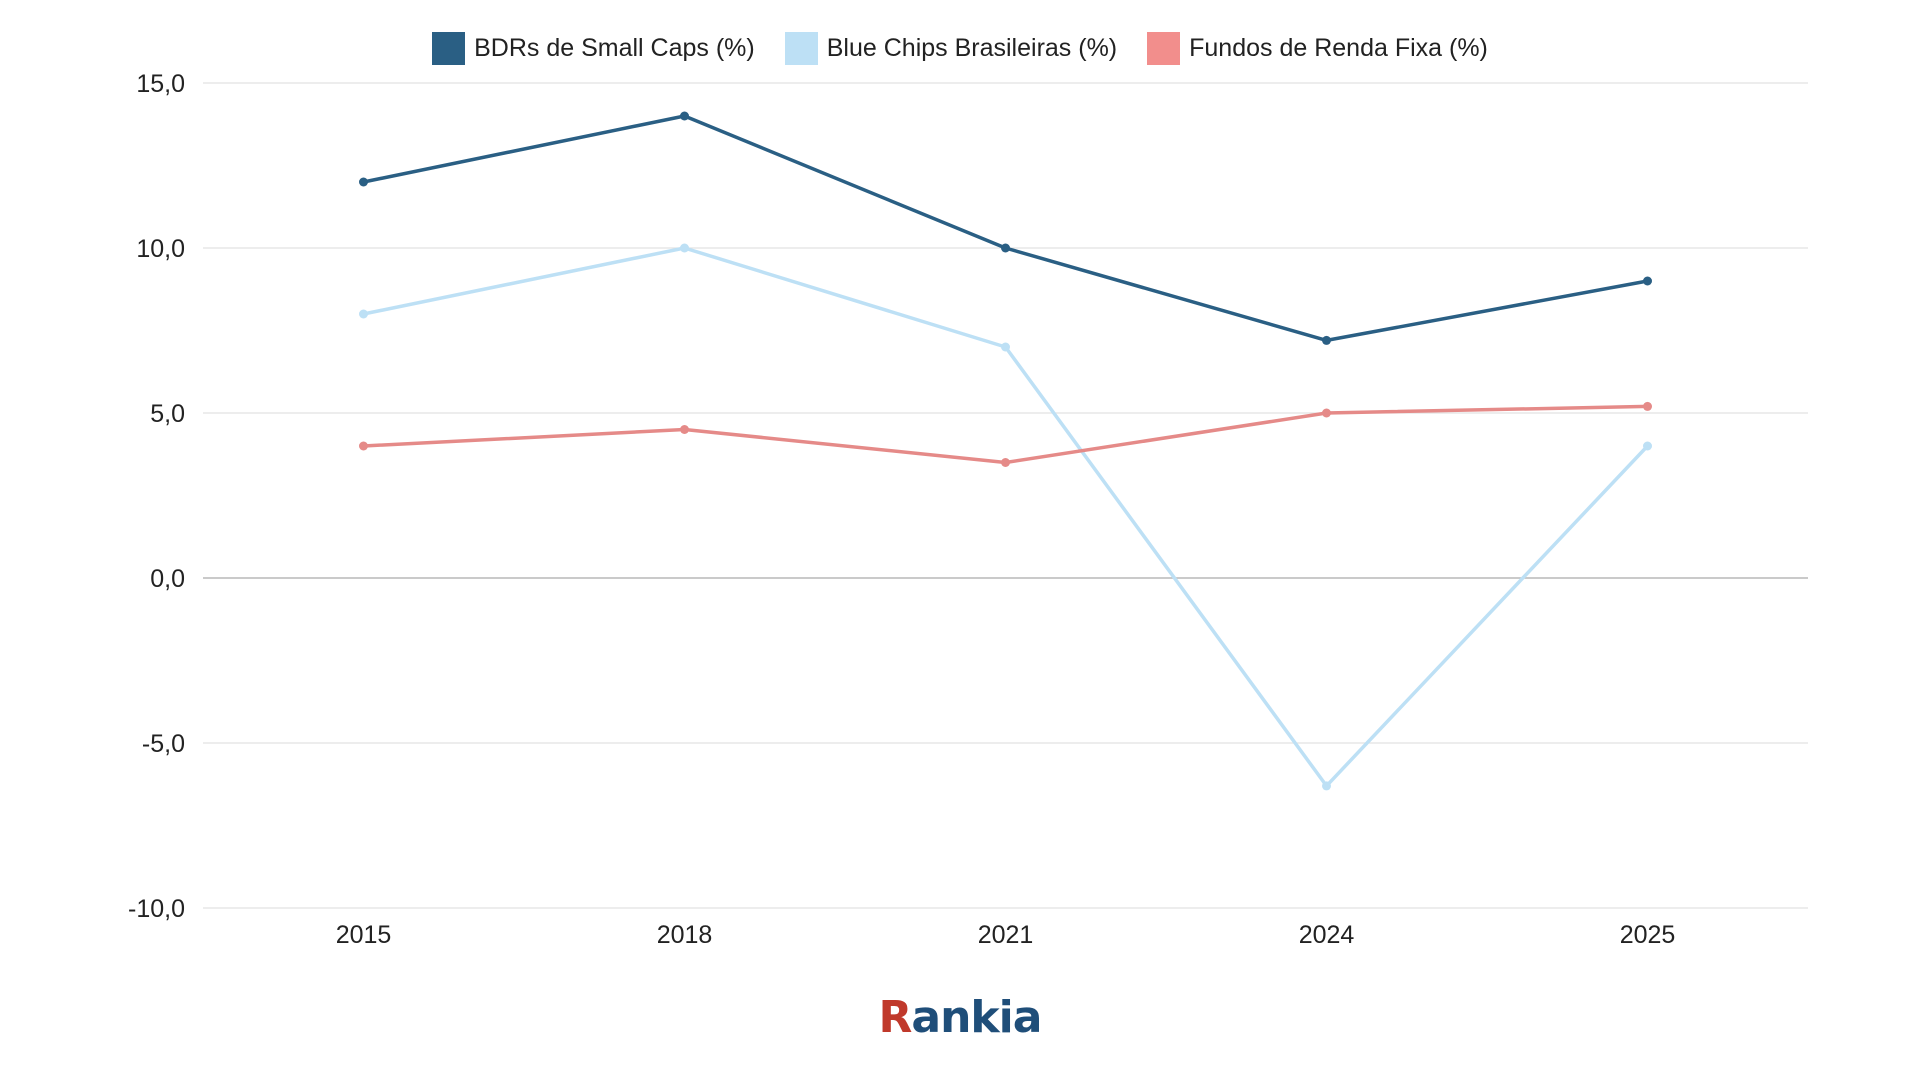 The image size is (1920, 1080). I want to click on y-tick-label: 5,0, so click(167, 414).